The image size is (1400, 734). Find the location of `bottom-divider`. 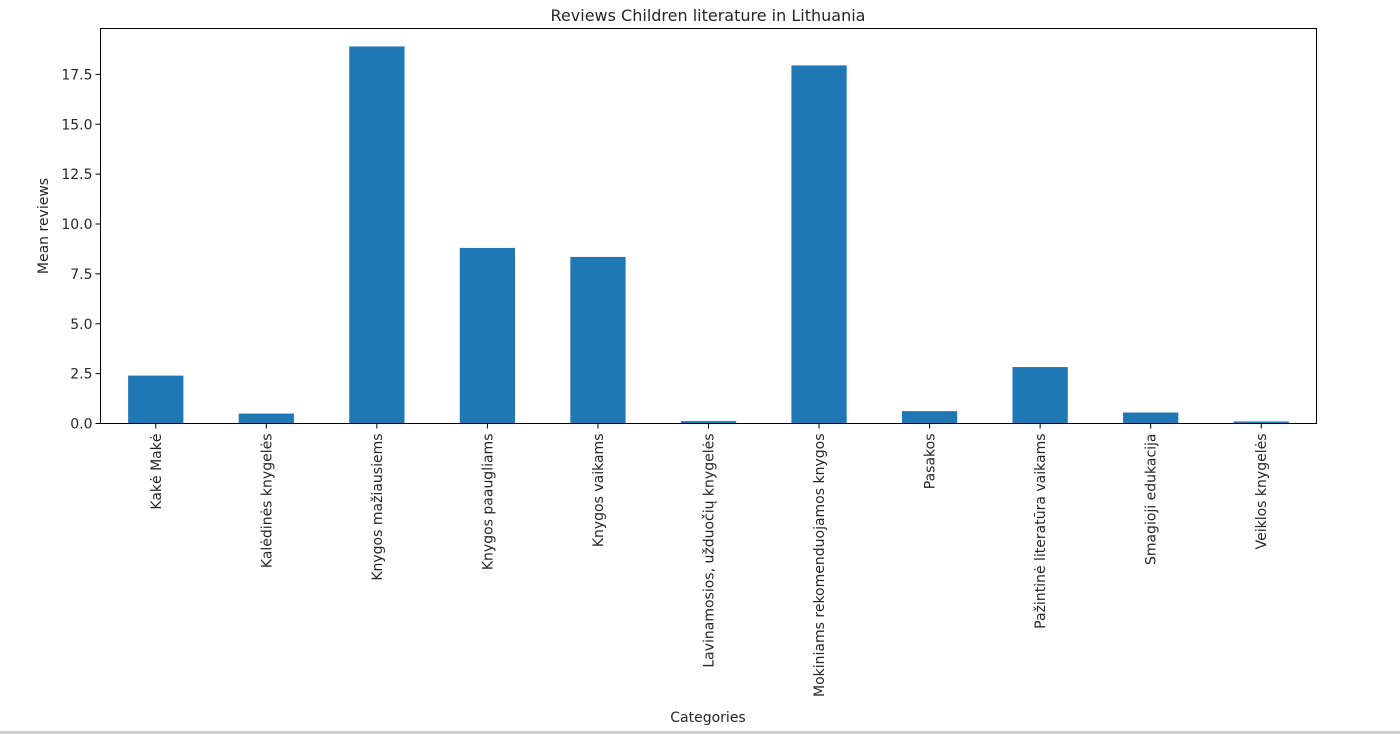

bottom-divider is located at coordinates (700, 732).